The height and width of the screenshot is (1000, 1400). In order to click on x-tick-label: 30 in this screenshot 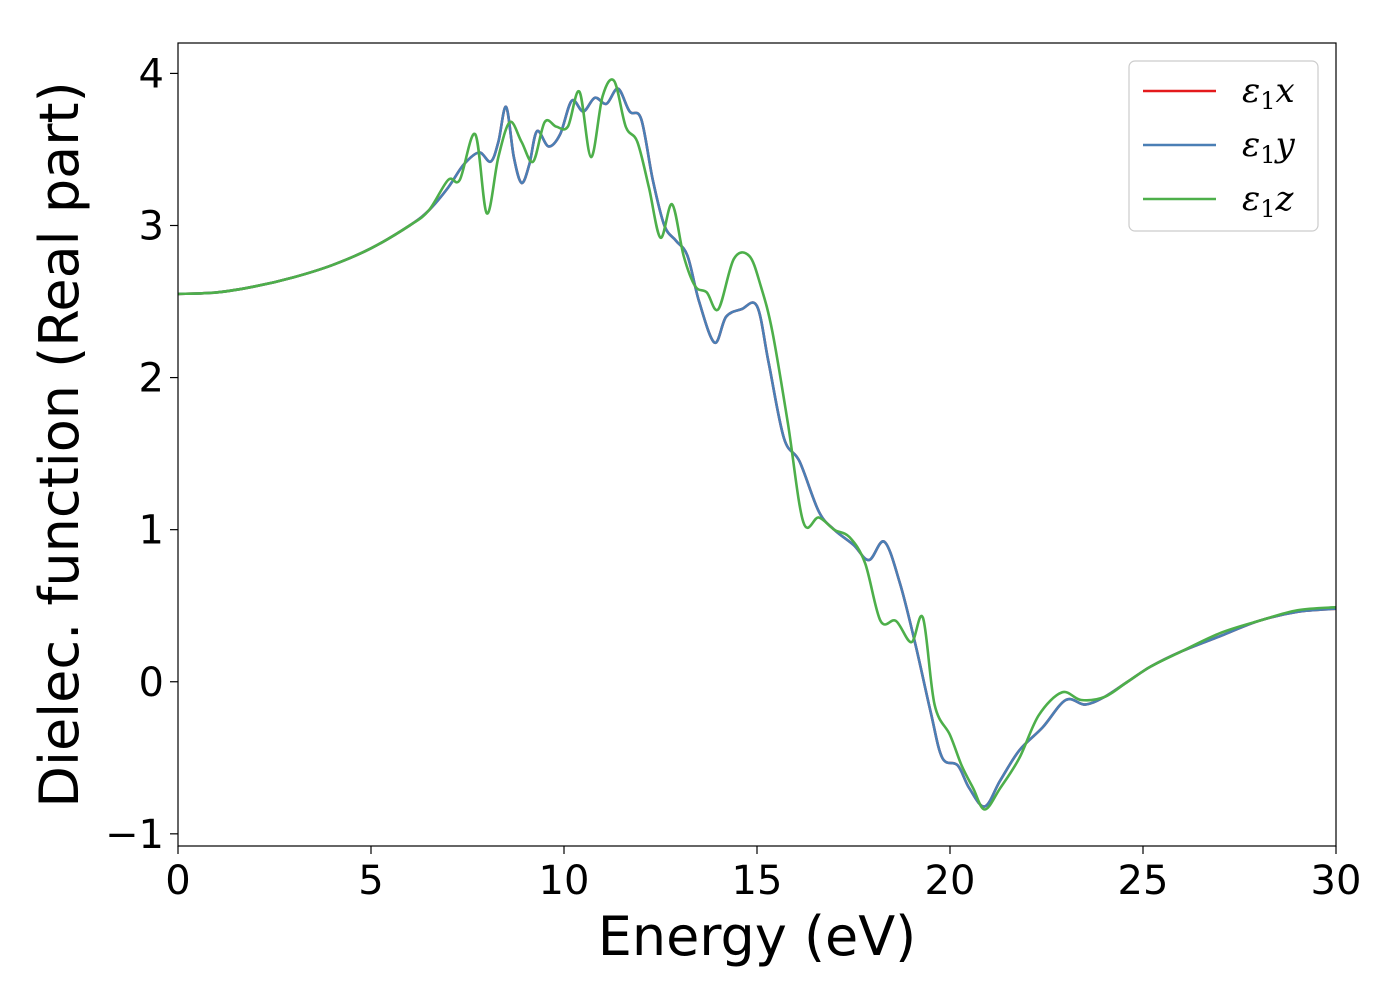, I will do `click(1336, 881)`.